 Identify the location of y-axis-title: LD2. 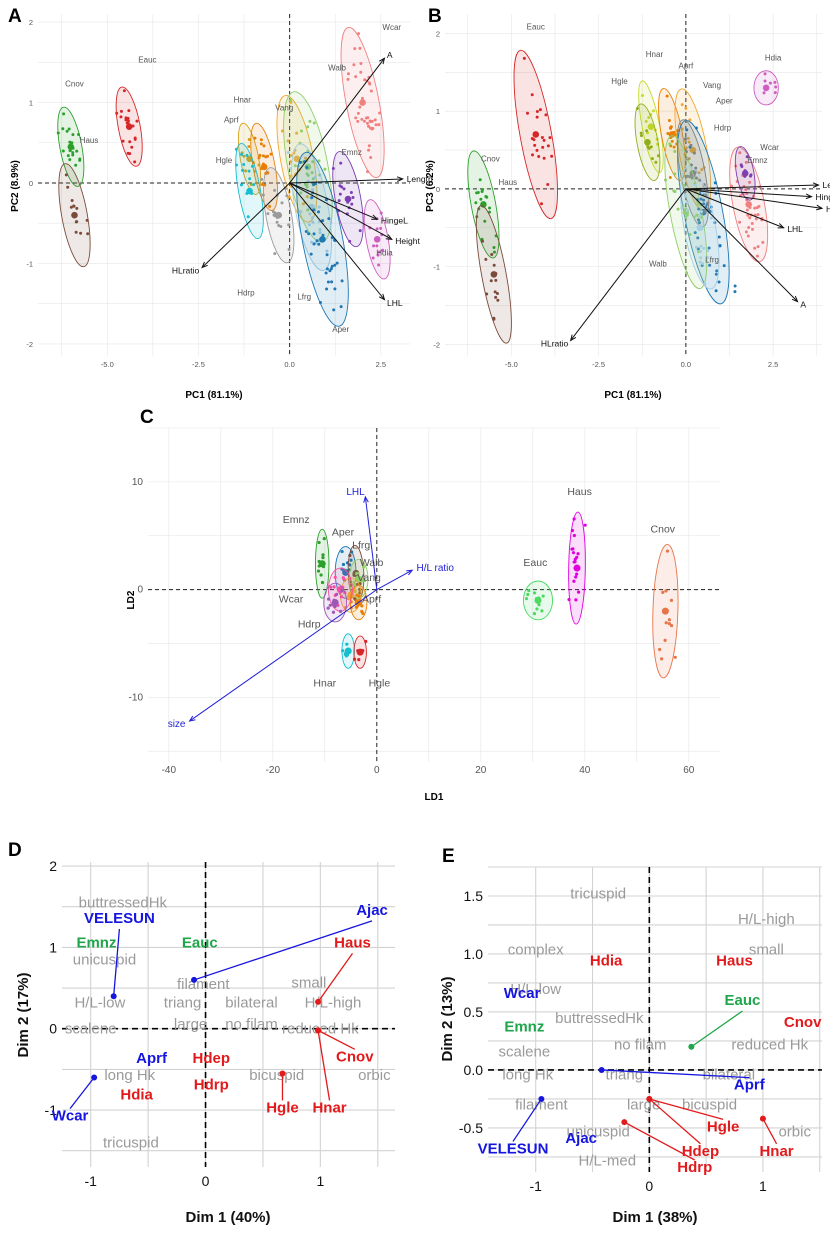
(131, 599).